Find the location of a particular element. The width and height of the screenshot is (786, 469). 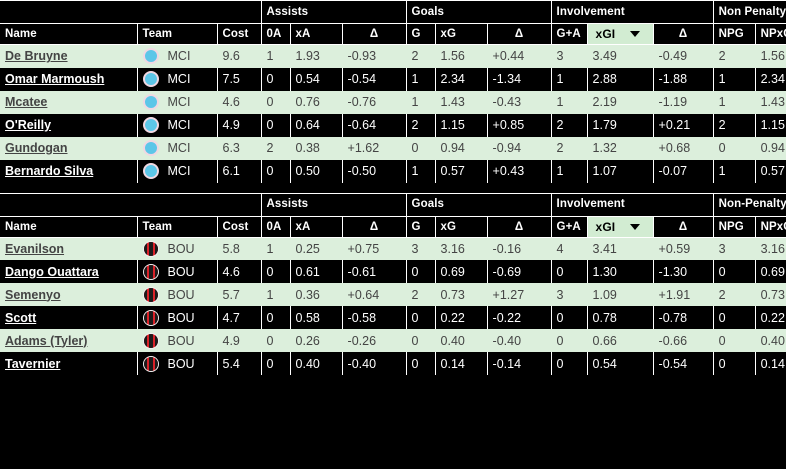

group-header-involvement: Involvement is located at coordinates (632, 12).